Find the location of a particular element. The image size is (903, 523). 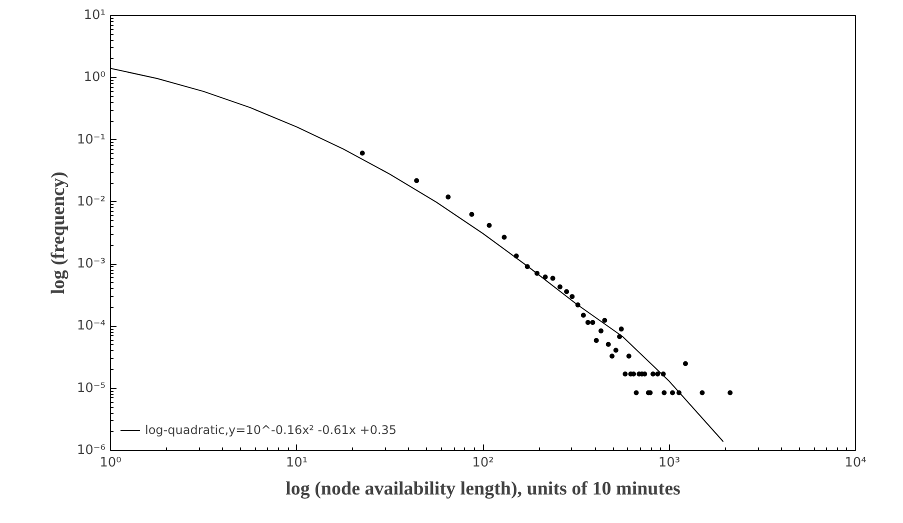

x-tick-label: 10³ is located at coordinates (669, 463).